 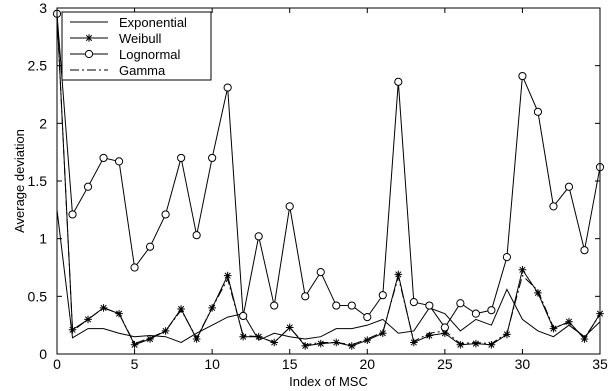 What do you see at coordinates (38, 66) in the screenshot?
I see `y-tick-label: 2.5` at bounding box center [38, 66].